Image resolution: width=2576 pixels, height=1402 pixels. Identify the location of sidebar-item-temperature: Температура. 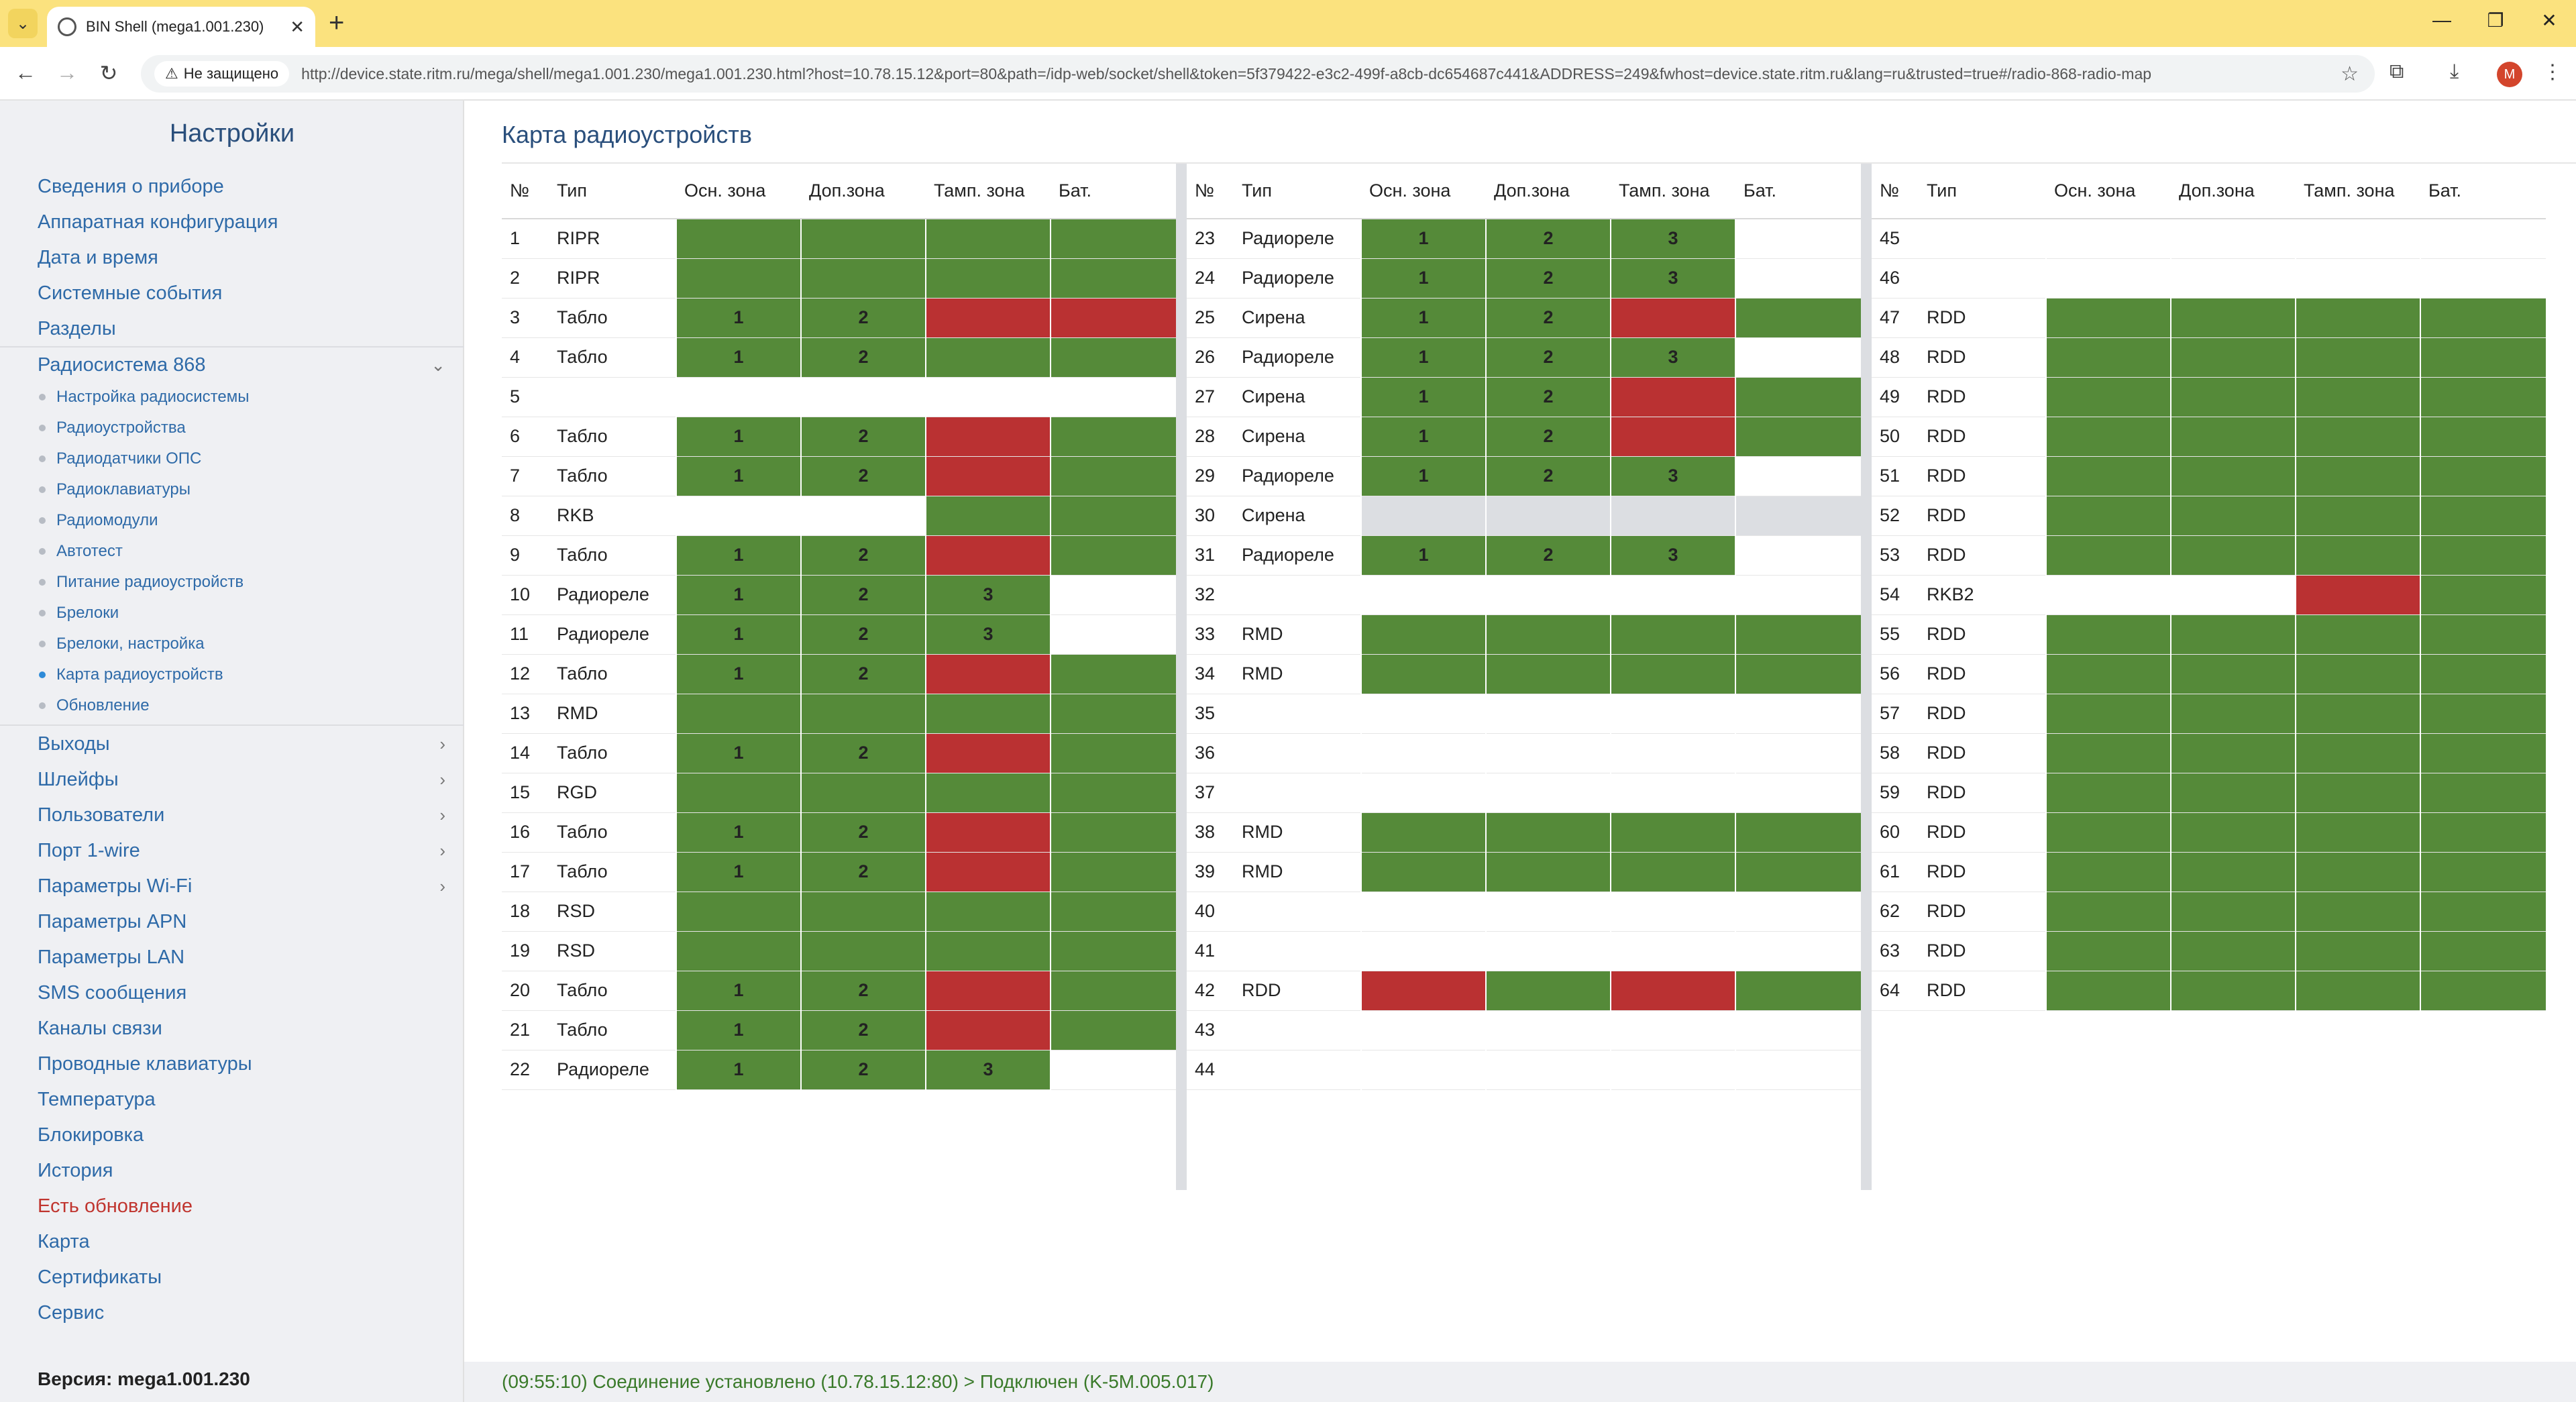
(97, 1099).